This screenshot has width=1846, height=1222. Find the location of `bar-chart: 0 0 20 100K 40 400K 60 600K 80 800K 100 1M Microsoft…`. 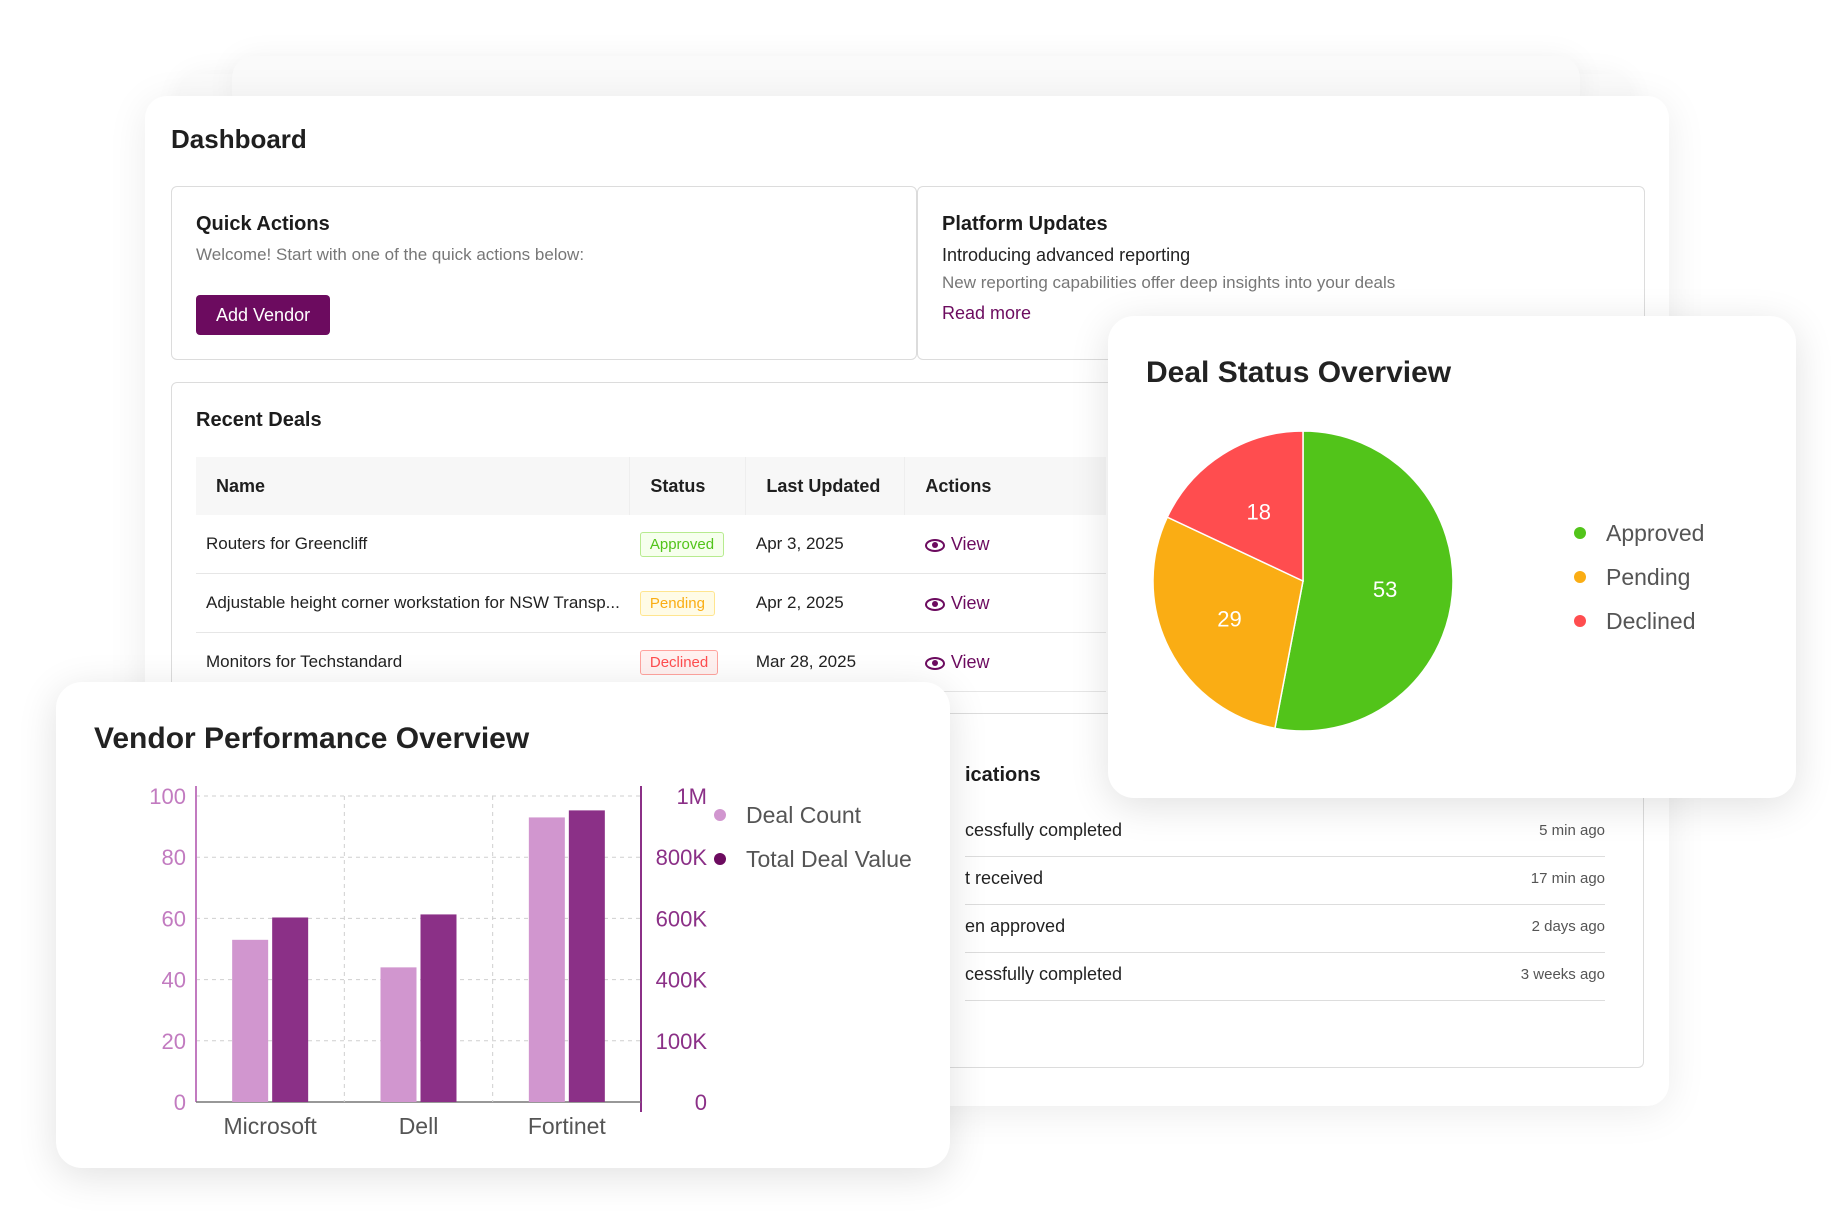

bar-chart: 0 0 20 100K 40 400K 60 600K 80 800K 100 1M Microsoft… is located at coordinates (428, 961).